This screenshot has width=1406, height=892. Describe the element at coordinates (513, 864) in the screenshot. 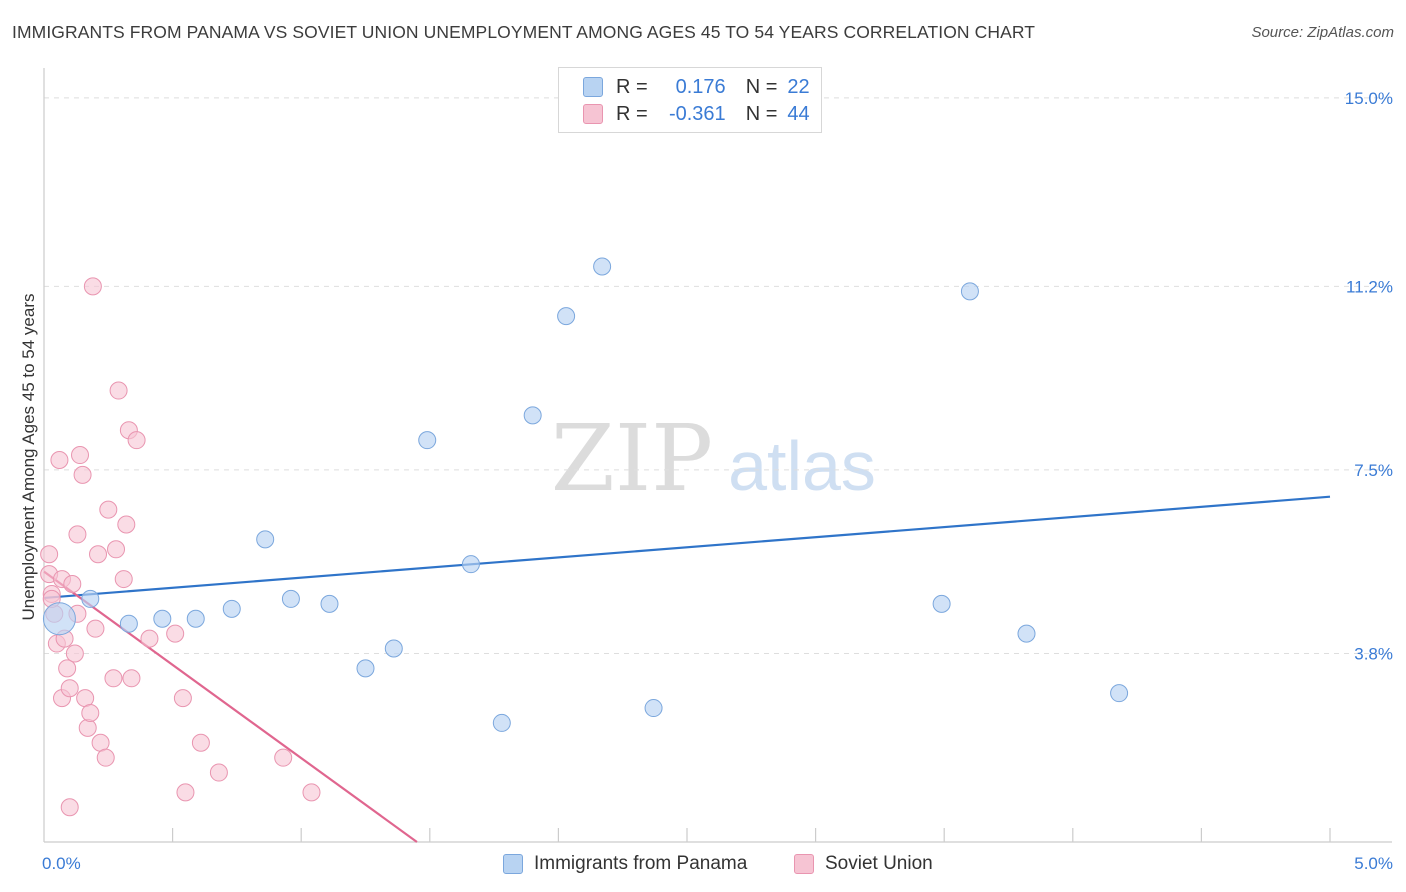

I see `panama-legend-swatch` at that location.